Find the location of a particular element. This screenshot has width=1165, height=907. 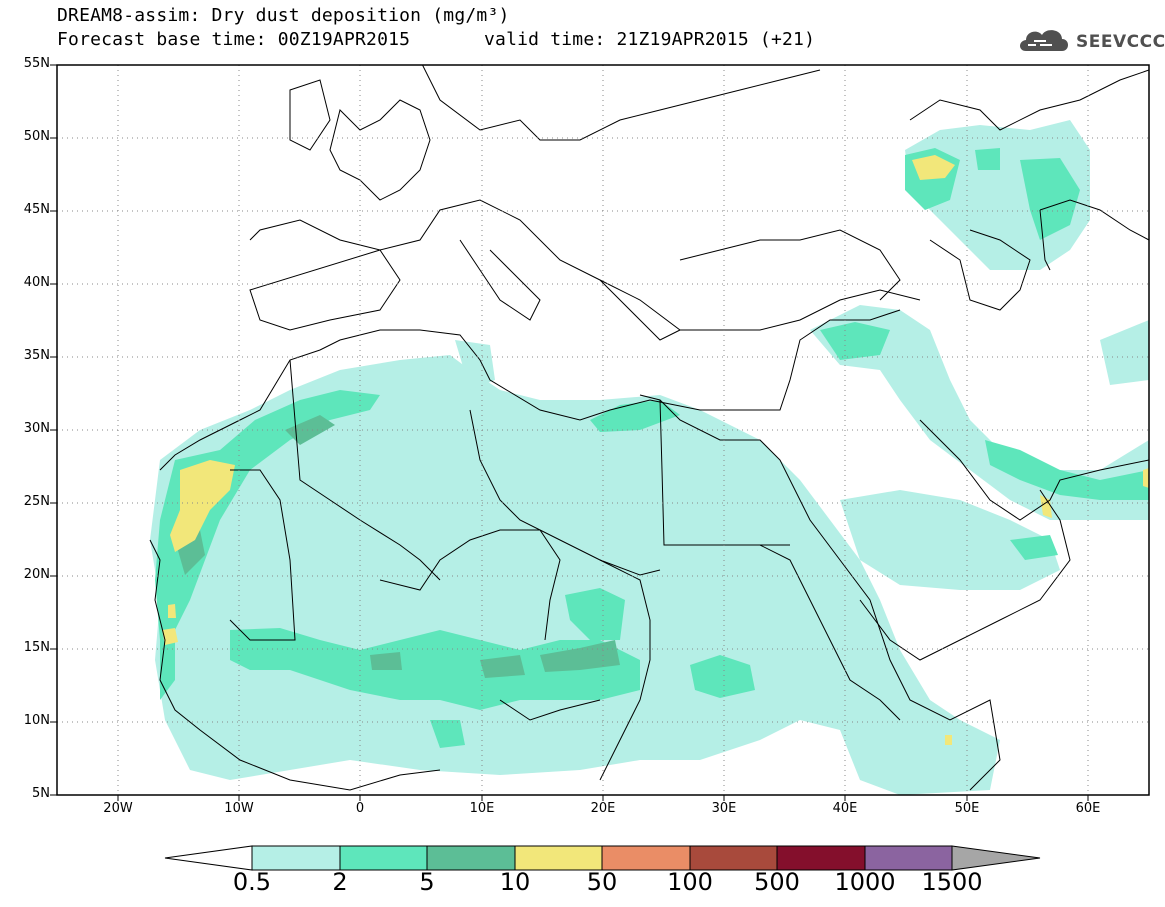

lon-label: 60E is located at coordinates (1088, 808).